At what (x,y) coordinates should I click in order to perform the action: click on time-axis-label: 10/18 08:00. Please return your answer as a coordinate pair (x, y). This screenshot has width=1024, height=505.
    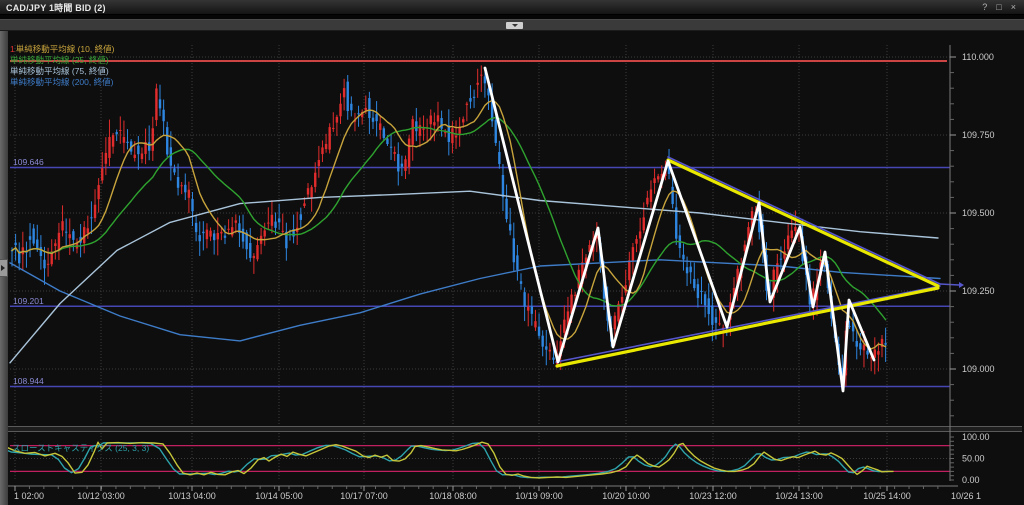
    Looking at the image, I should click on (453, 496).